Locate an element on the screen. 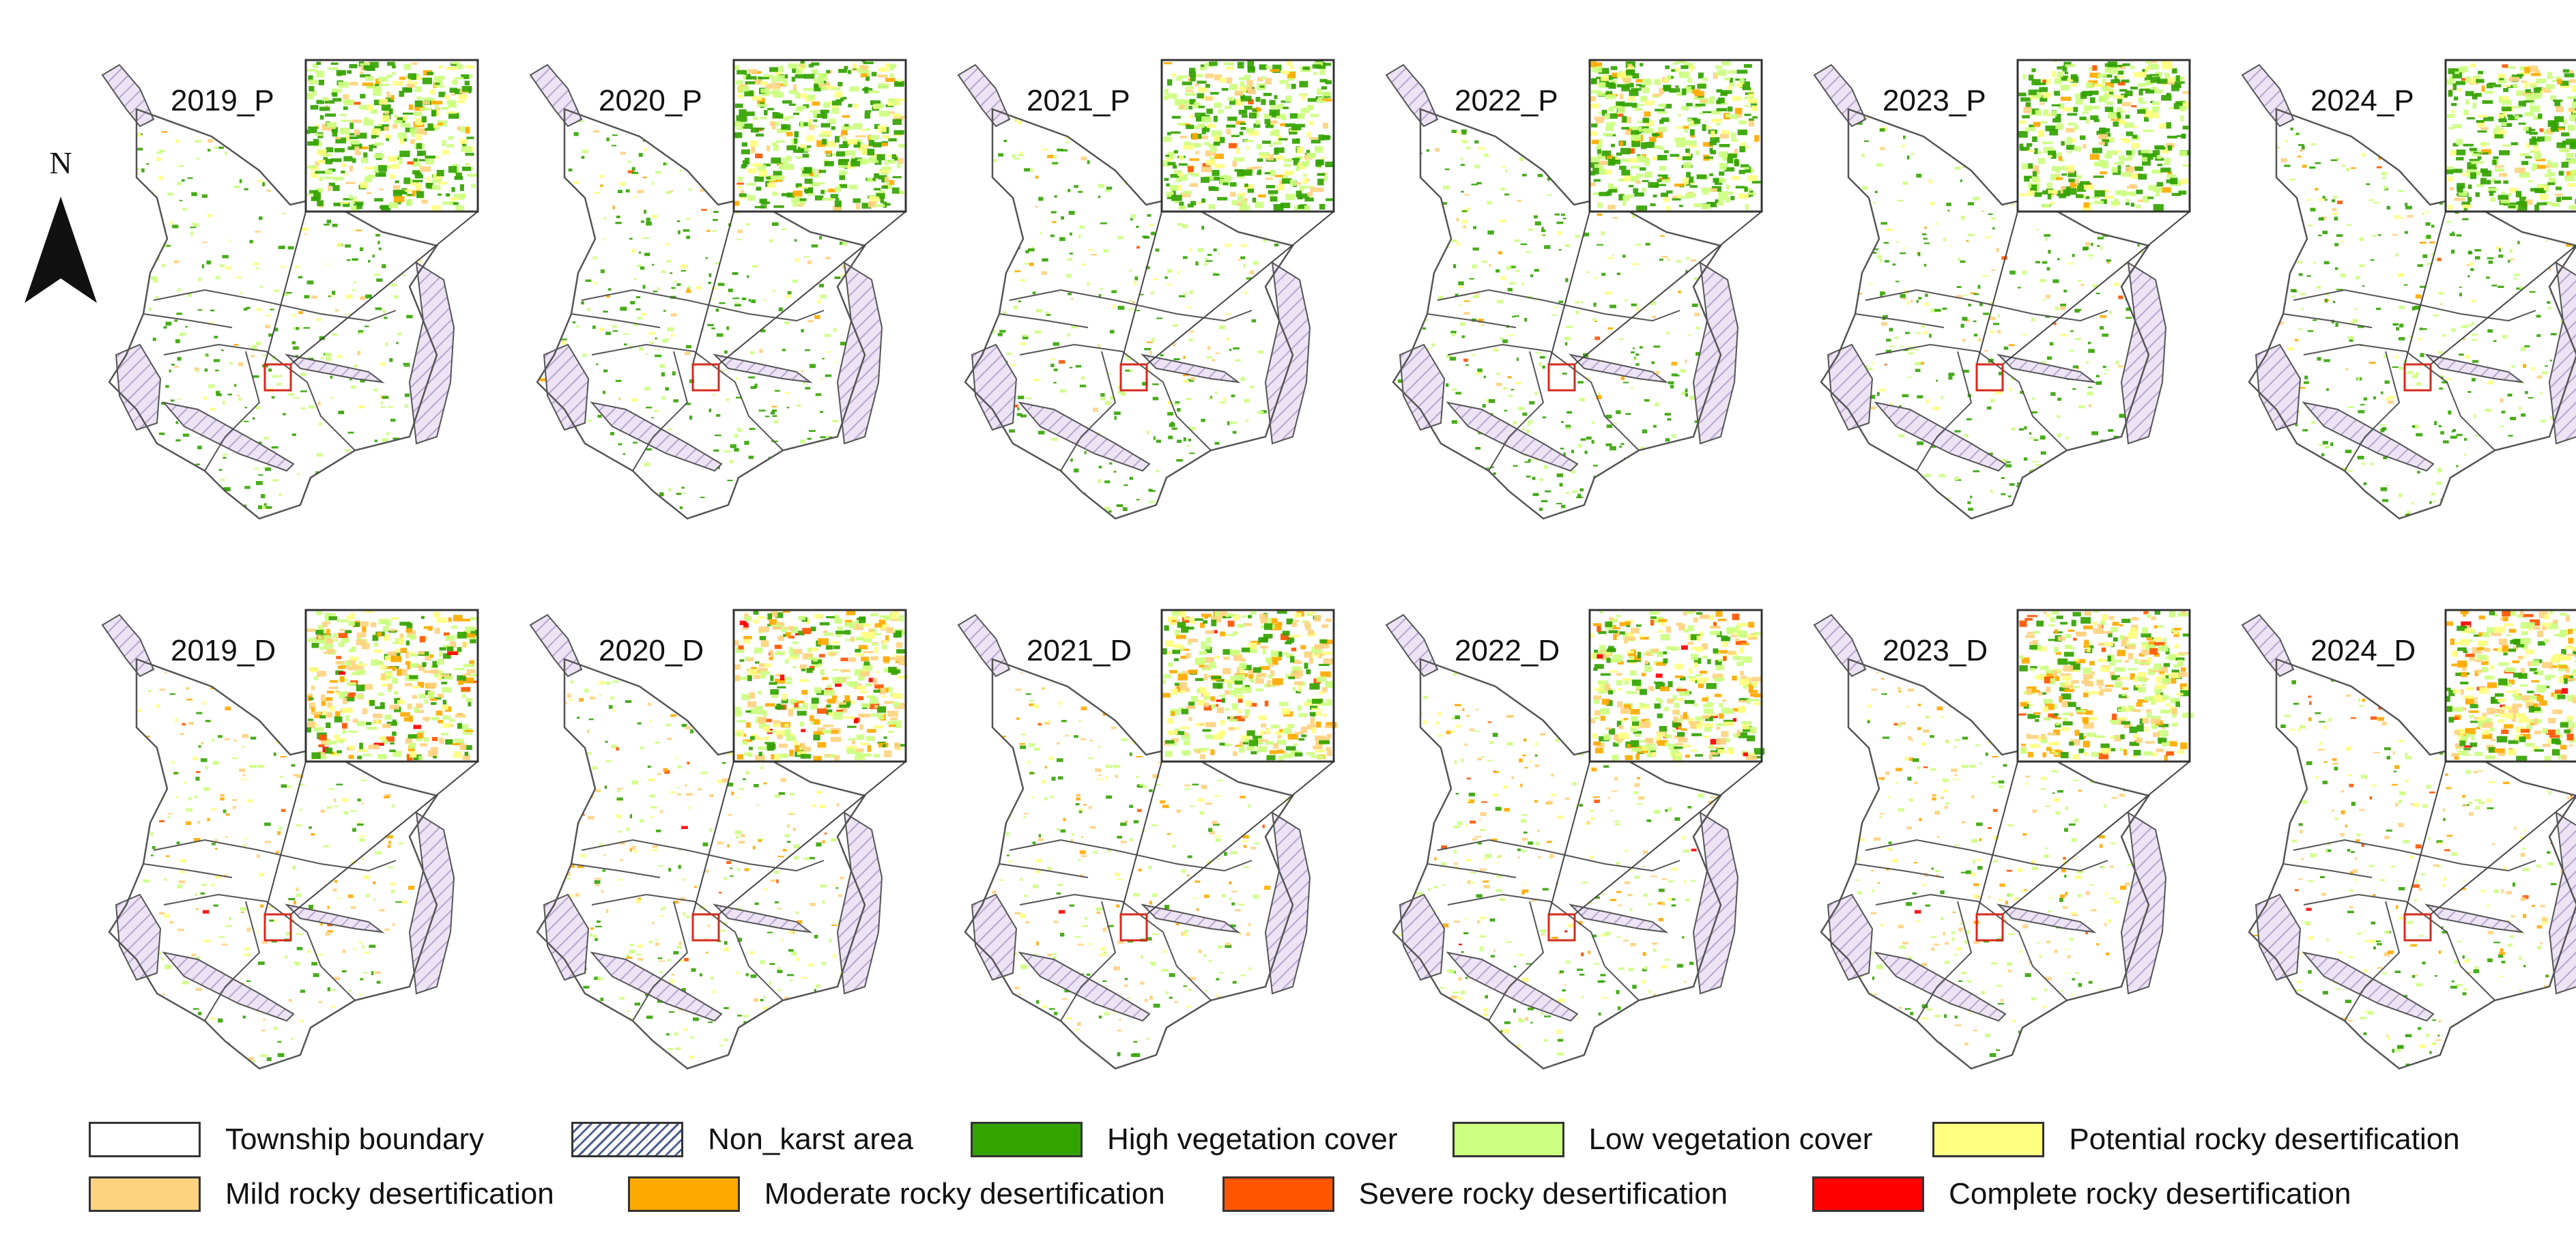 This screenshot has height=1246, width=2576. map-panel-2022_P: 2022_P is located at coordinates (1574, 289).